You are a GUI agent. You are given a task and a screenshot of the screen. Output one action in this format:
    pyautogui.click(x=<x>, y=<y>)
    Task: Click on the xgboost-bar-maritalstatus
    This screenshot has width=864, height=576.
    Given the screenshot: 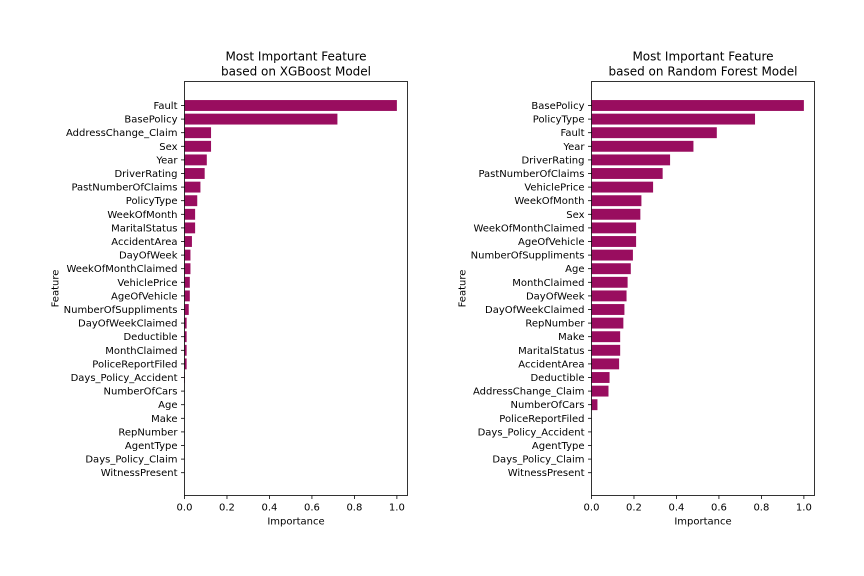 What is the action you would take?
    pyautogui.click(x=190, y=228)
    